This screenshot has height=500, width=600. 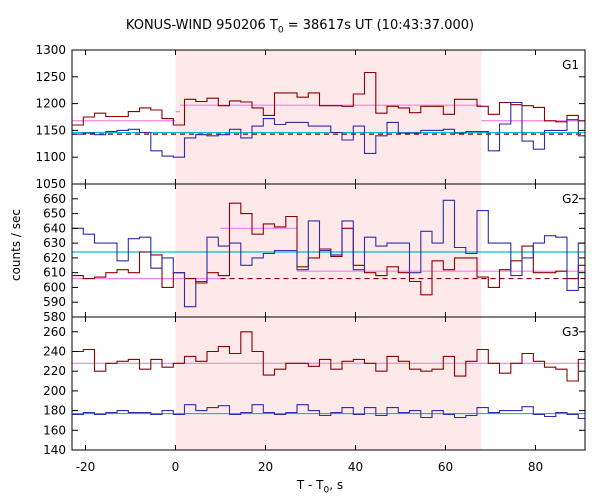 I want to click on x-tick-label-4: 60, so click(x=445, y=467).